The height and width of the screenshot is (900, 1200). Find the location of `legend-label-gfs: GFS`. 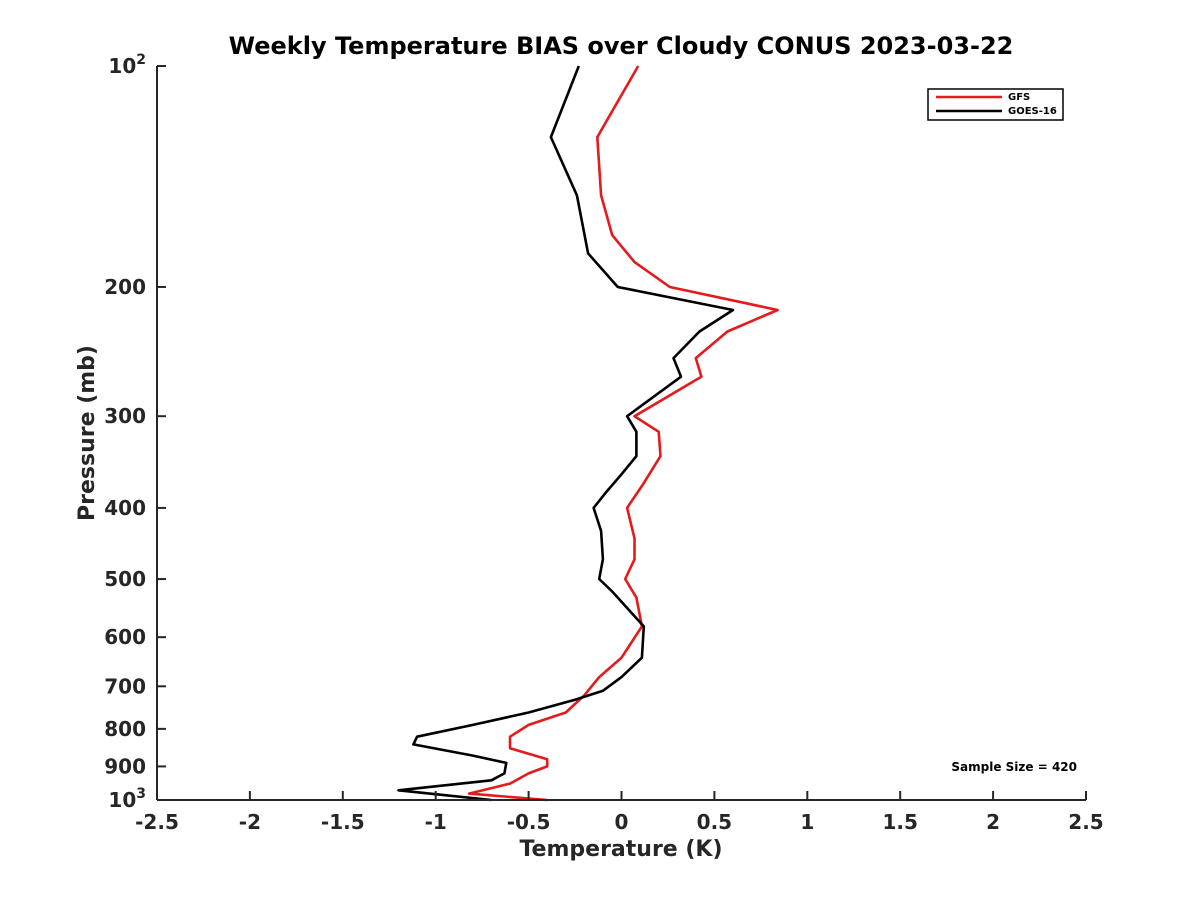

legend-label-gfs: GFS is located at coordinates (1019, 97).